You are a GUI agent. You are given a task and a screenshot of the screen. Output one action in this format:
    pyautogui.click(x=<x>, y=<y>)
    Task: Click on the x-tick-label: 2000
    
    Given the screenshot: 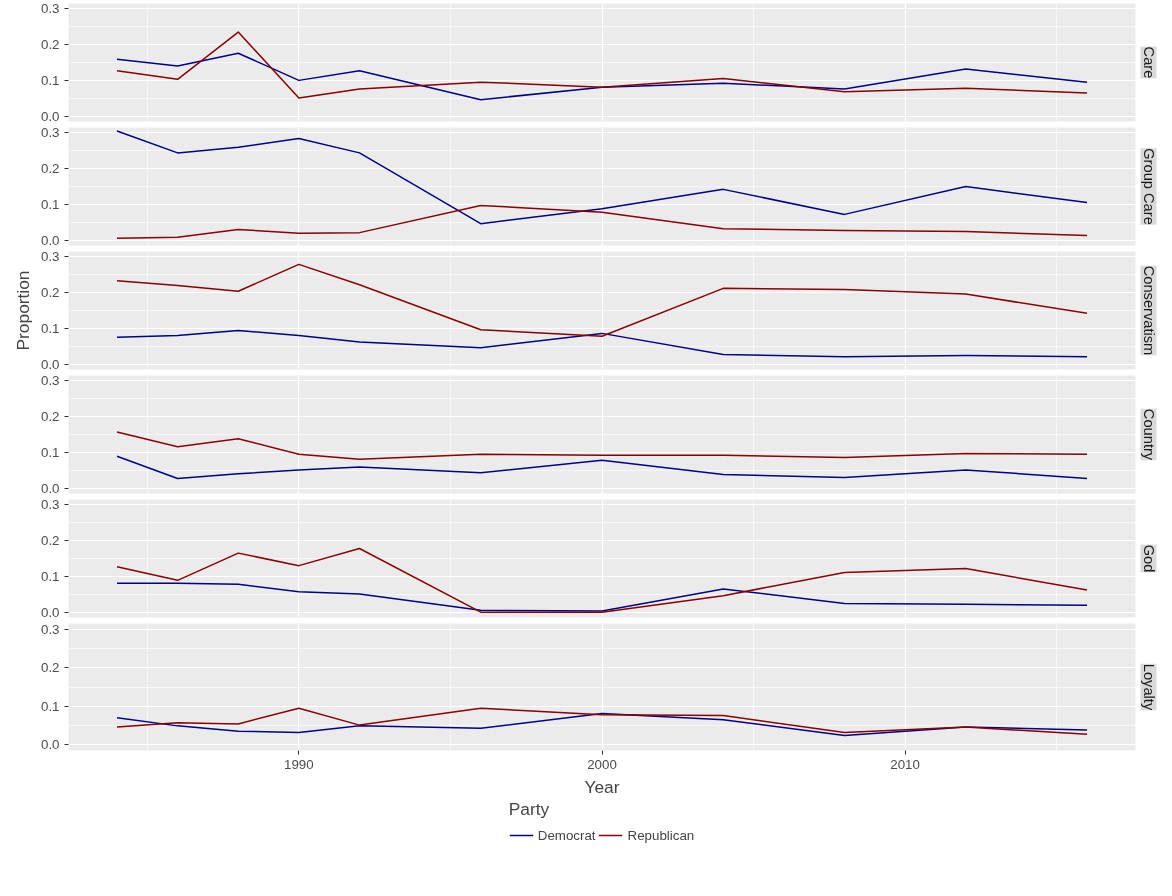 What is the action you would take?
    pyautogui.click(x=602, y=764)
    